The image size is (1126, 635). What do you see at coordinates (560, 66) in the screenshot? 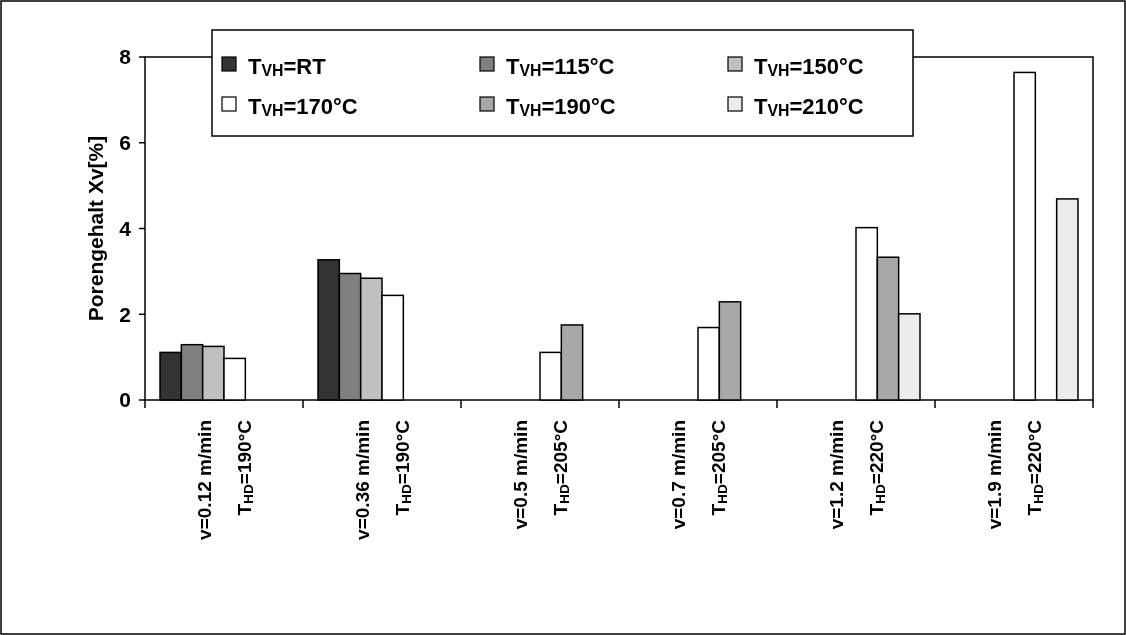
I see `legend-label: T$_{VH}$=115°C` at bounding box center [560, 66].